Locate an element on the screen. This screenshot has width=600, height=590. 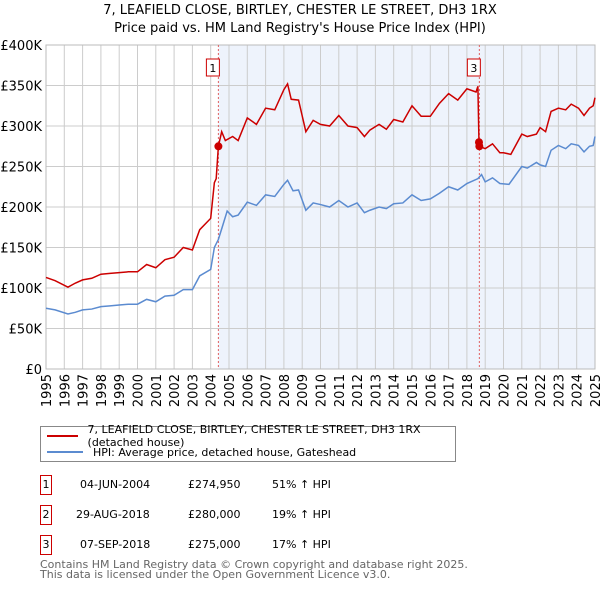
transaction-hpi: 17% ↑ HPI is located at coordinates (301, 544).